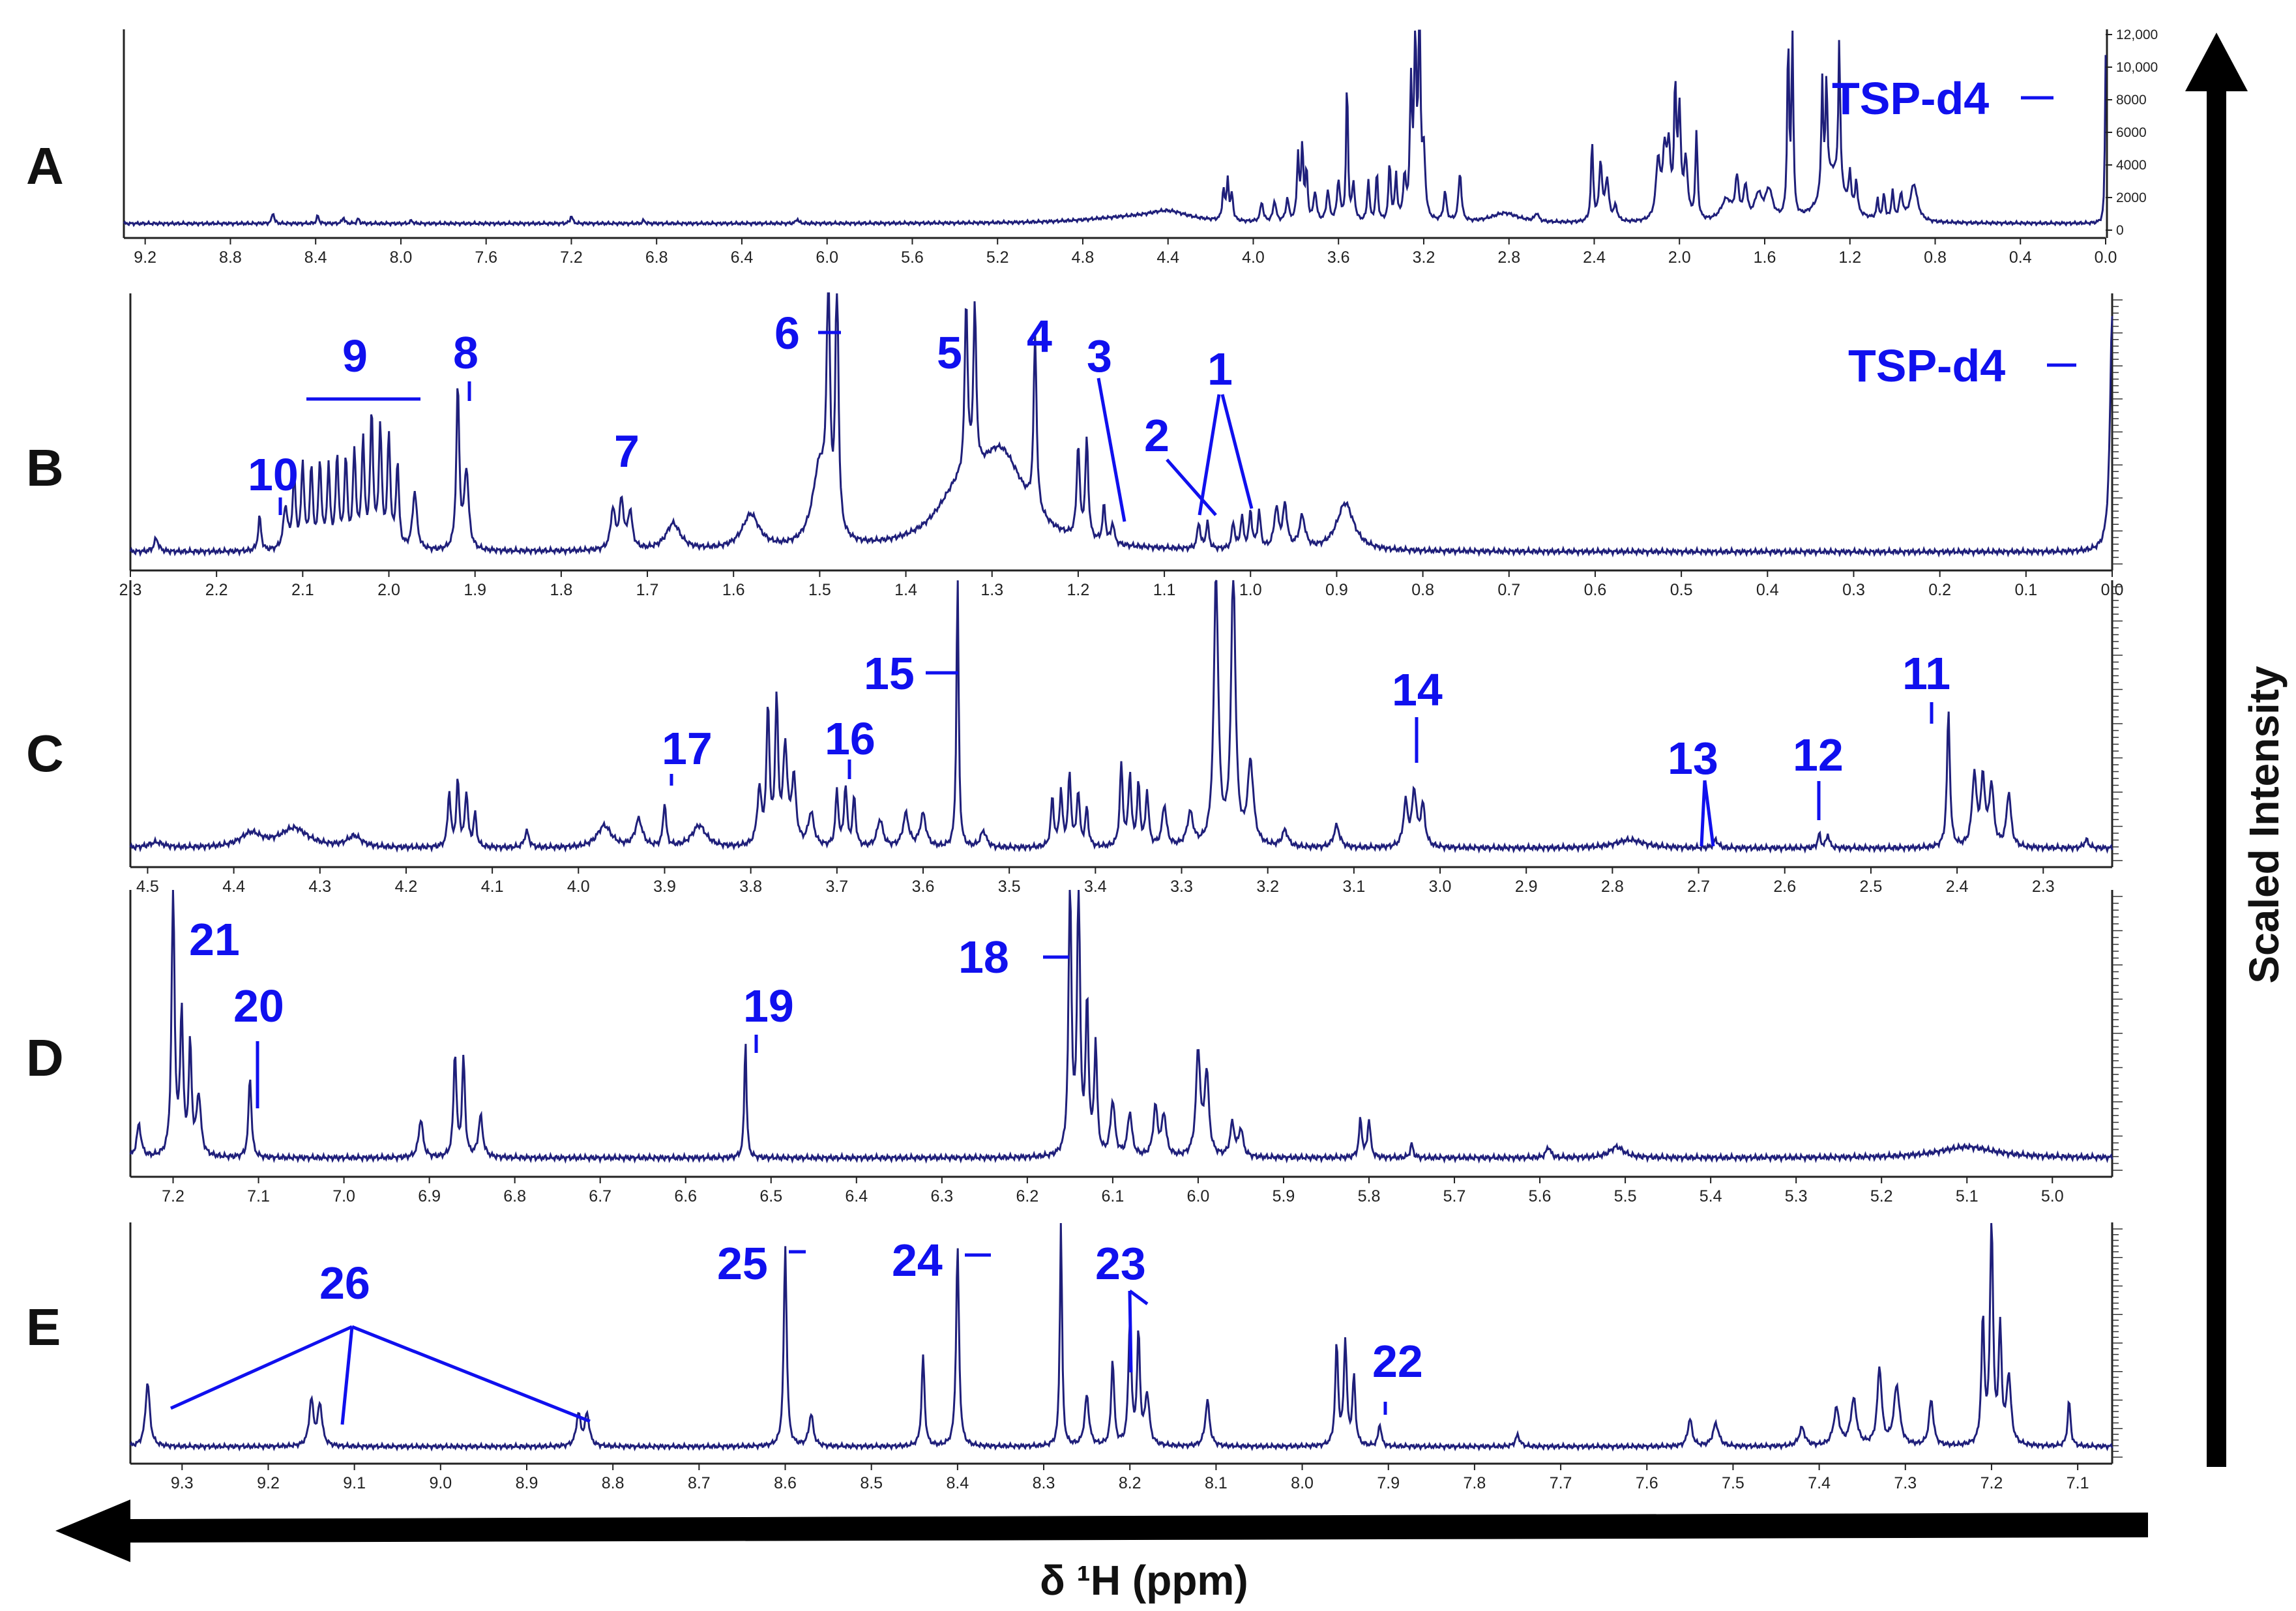 Image resolution: width=2296 pixels, height=1611 pixels. What do you see at coordinates (1181, 887) in the screenshot?
I see `x-tick-label: 3.3` at bounding box center [1181, 887].